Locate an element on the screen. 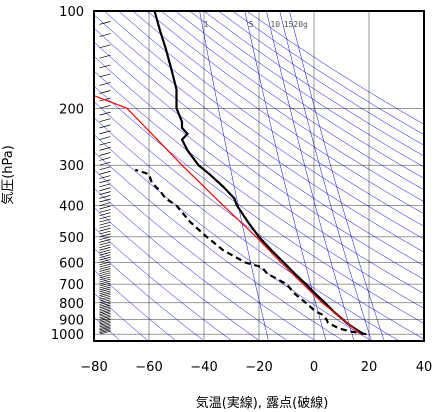 The height and width of the screenshot is (412, 435). y-tick-label: 100 is located at coordinates (71, 12).